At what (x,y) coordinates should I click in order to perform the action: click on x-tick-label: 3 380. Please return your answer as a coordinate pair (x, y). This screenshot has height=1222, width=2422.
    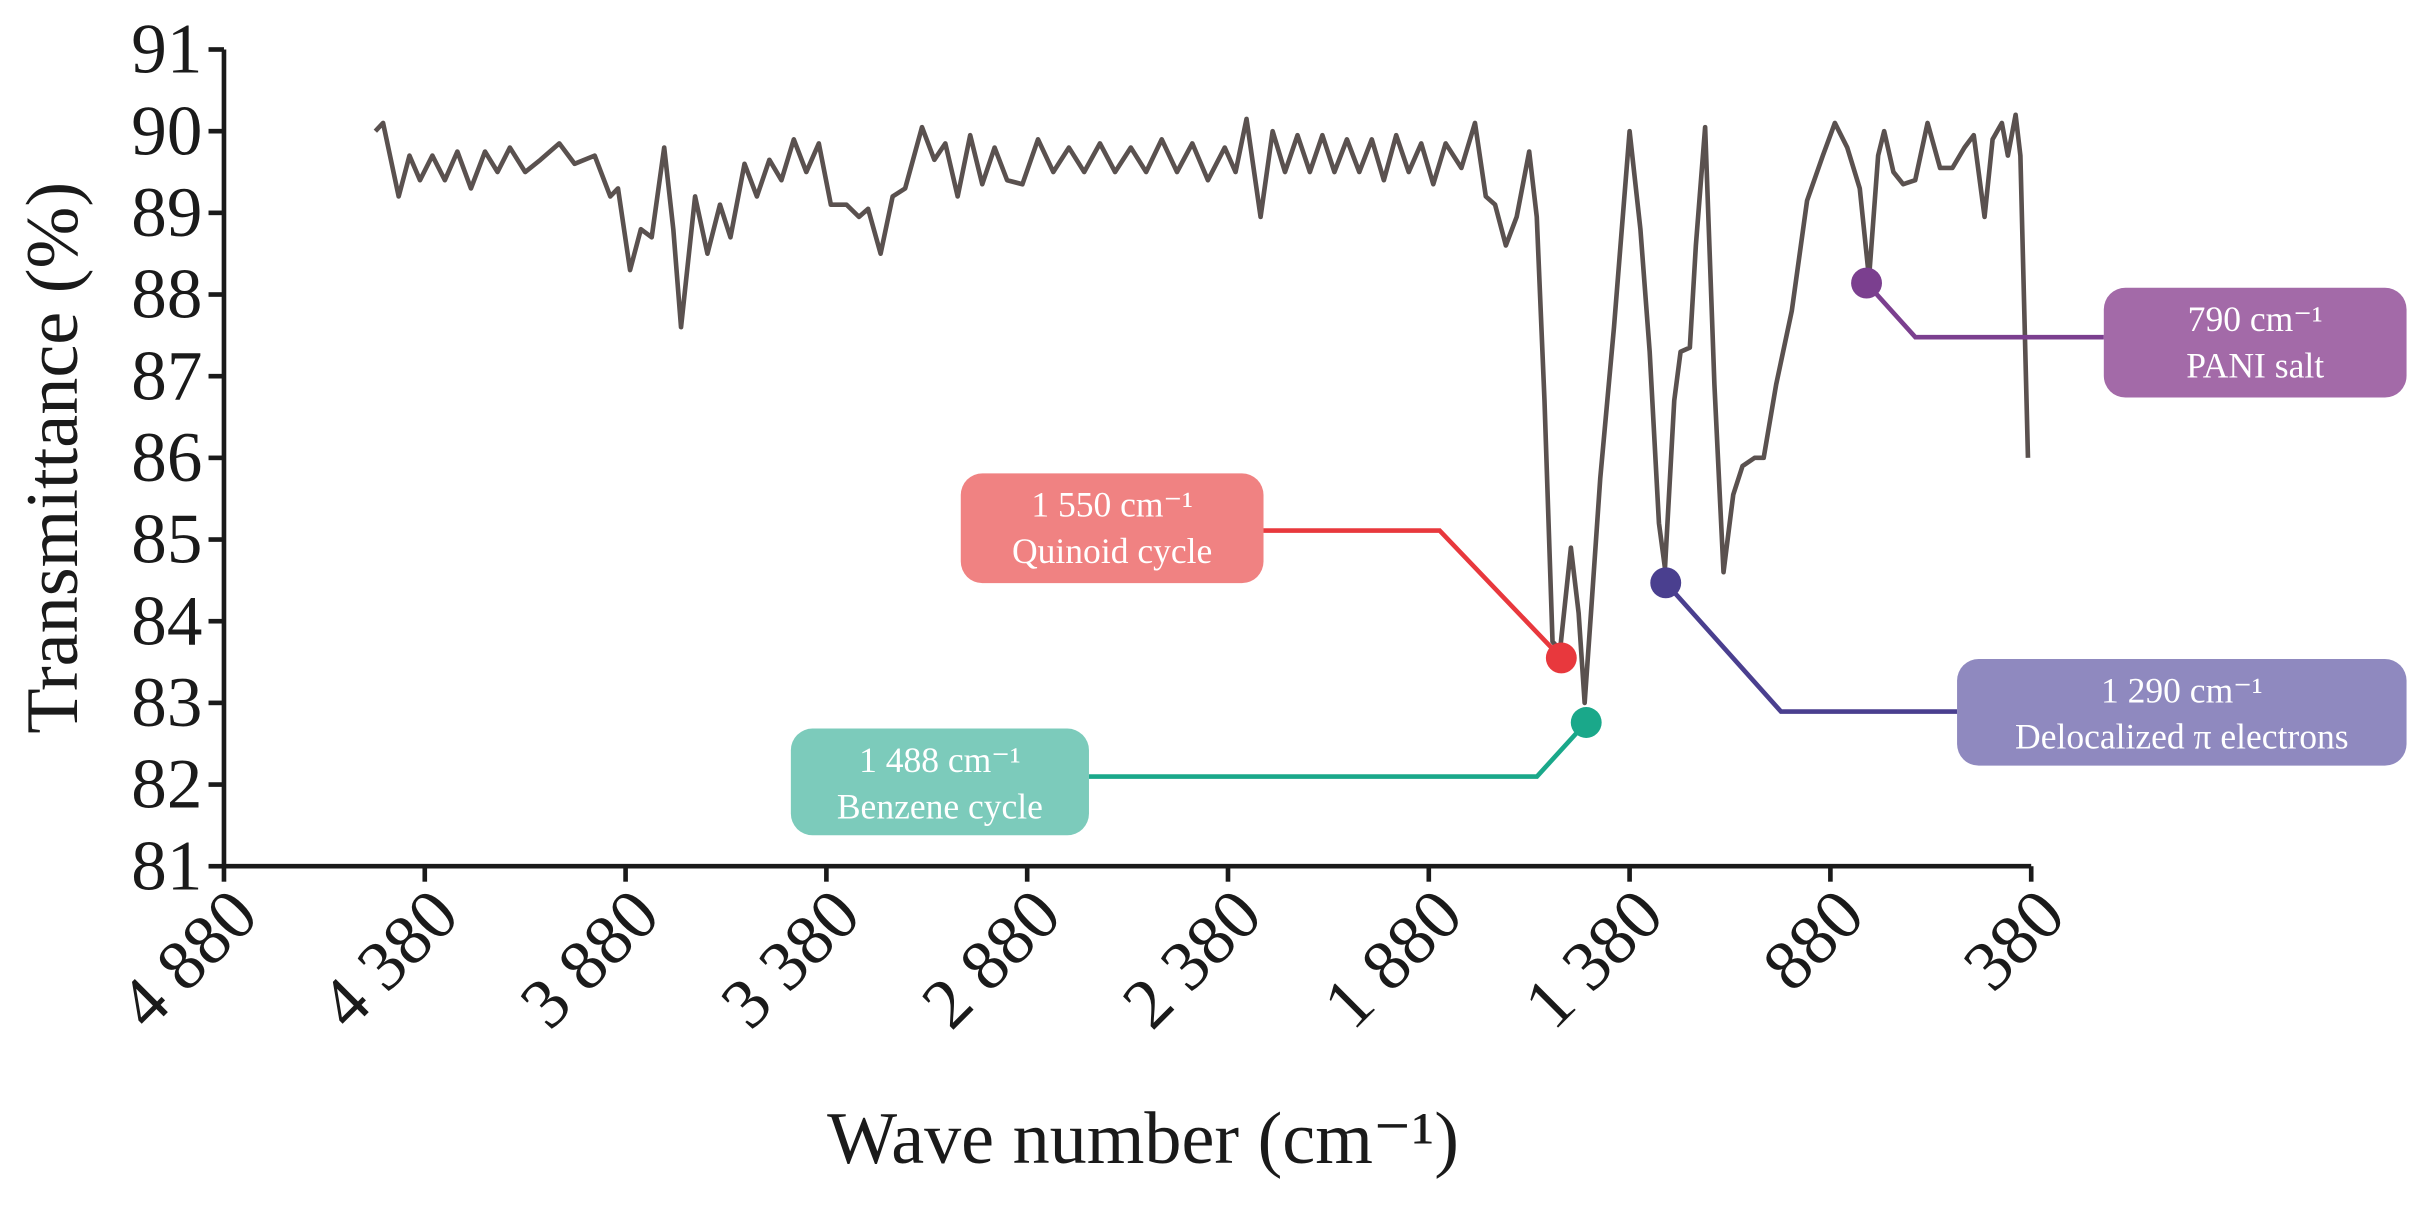
    Looking at the image, I should click on (791, 959).